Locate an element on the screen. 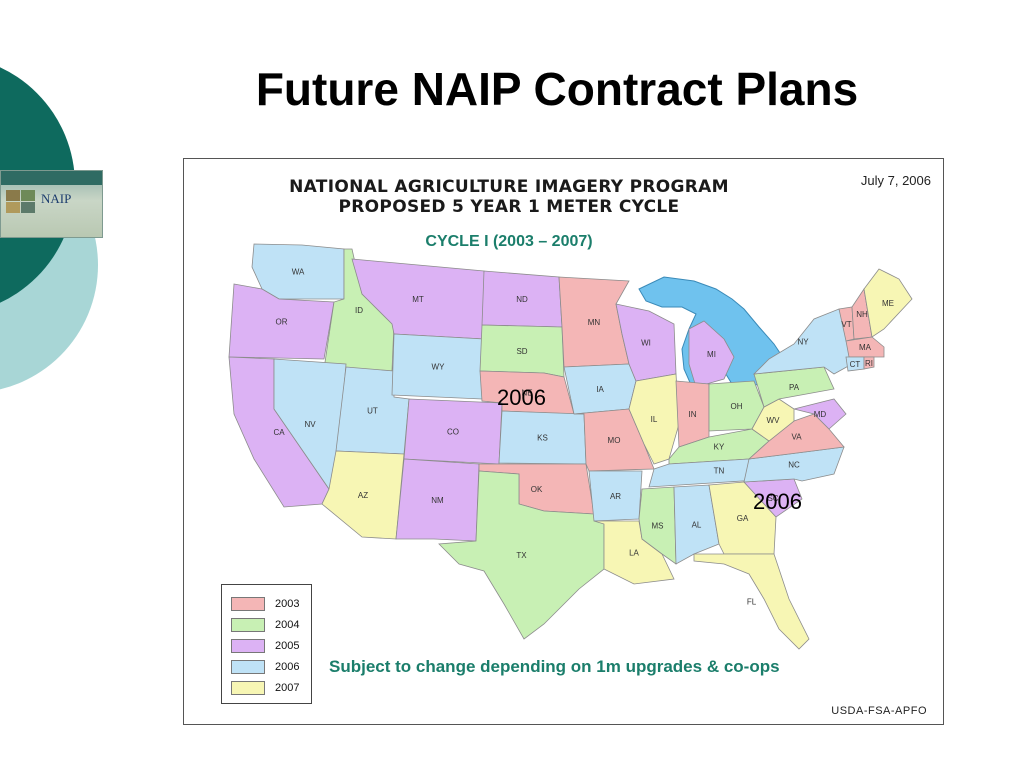 This screenshot has width=1024, height=768. map-title-line2: PROPOSED 5 YEAR 1 METER CYCLE is located at coordinates (509, 207).